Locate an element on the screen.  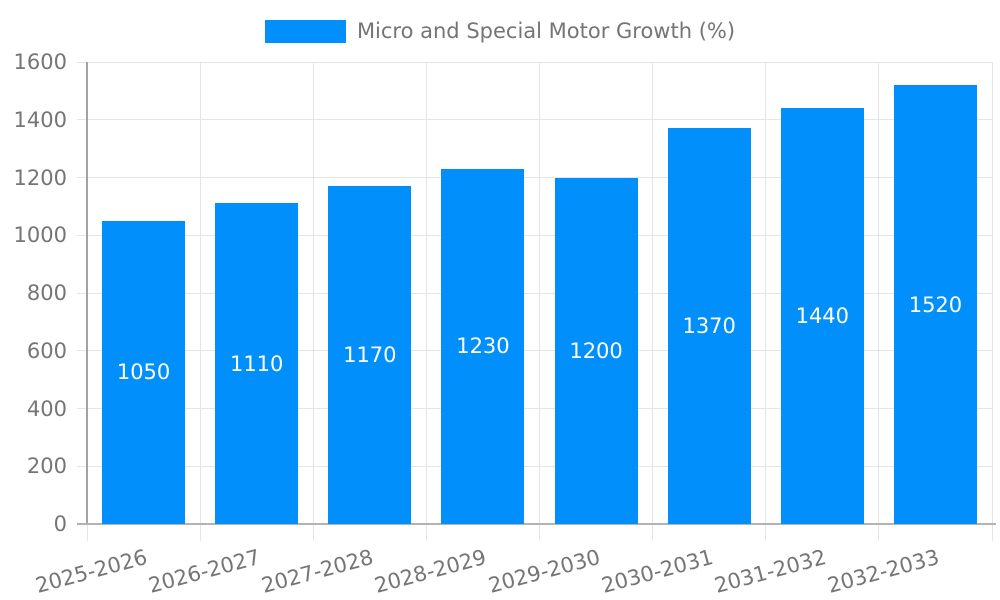
x-axis-label: 2031-2032 is located at coordinates (770, 571).